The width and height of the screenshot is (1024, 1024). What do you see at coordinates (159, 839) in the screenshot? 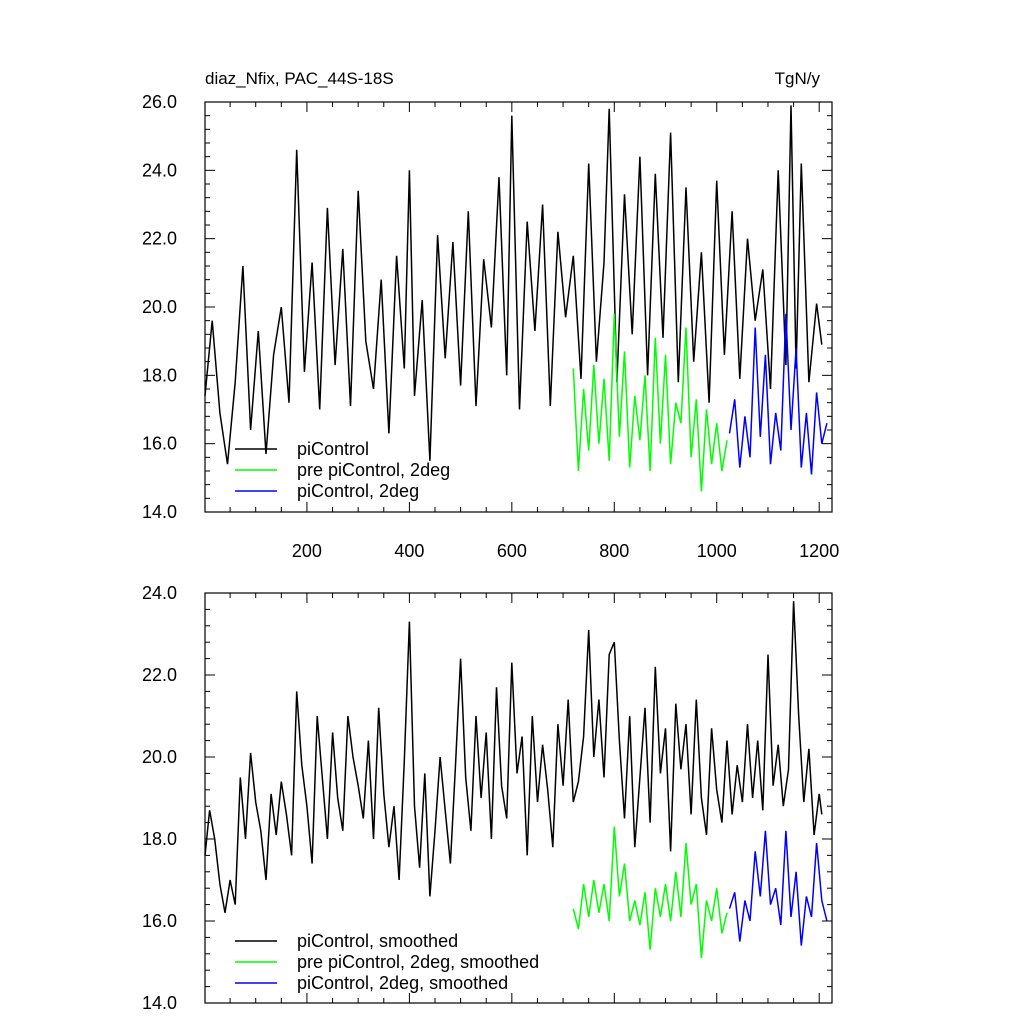
I see `bottom-ytick-label: 18.0` at bounding box center [159, 839].